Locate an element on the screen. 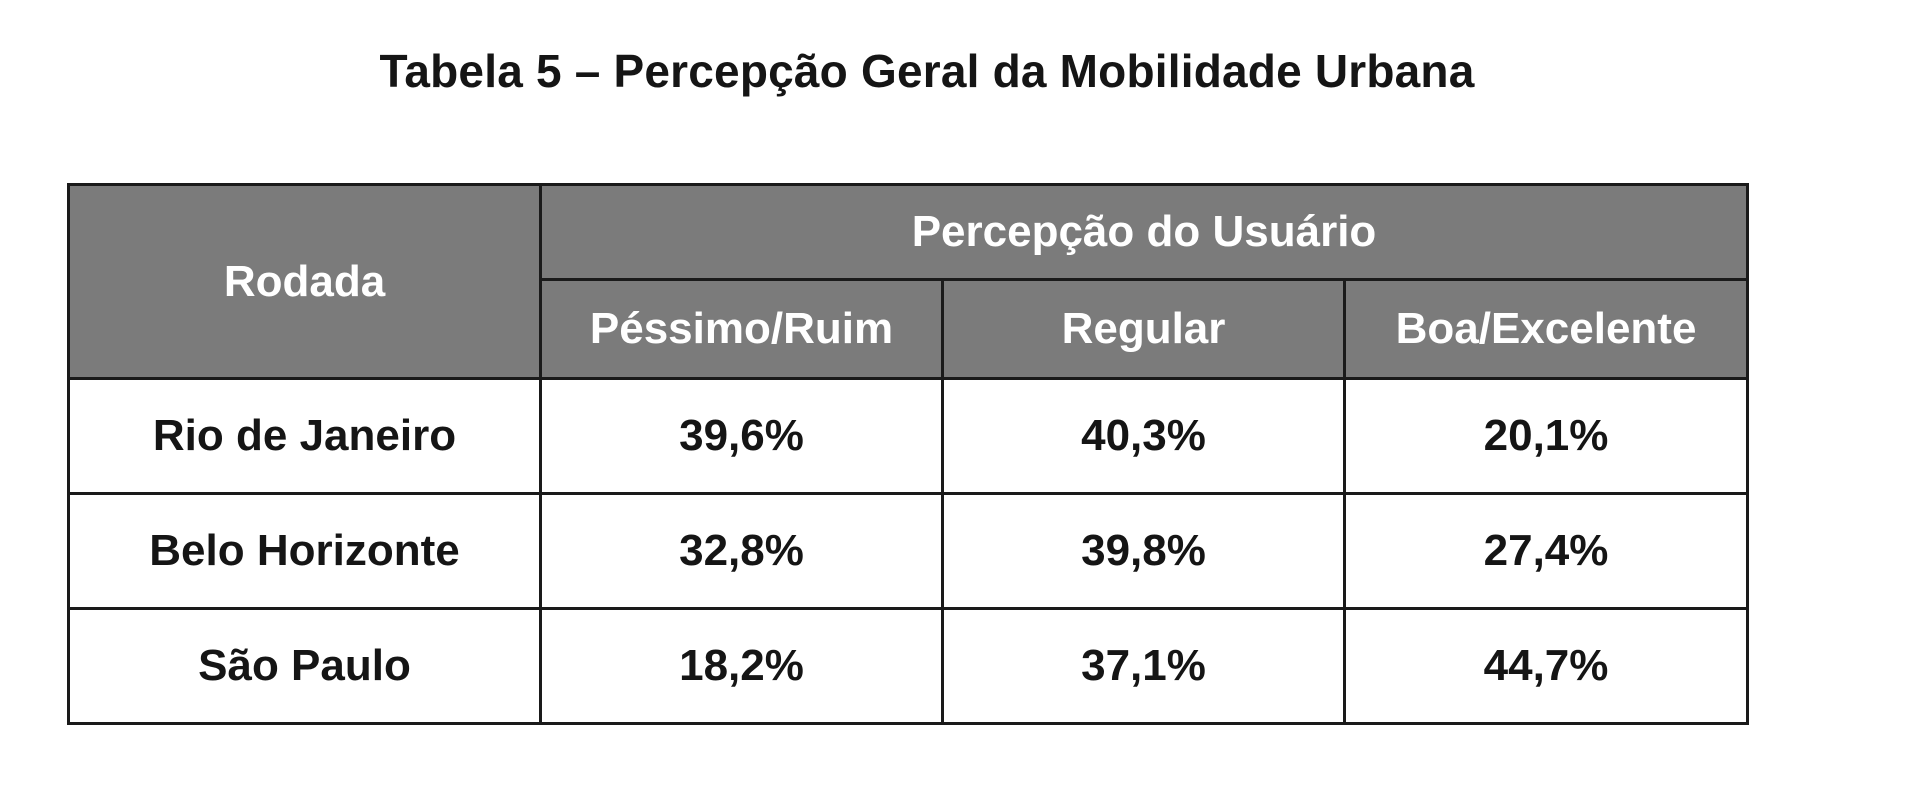 This screenshot has width=1920, height=803. cell-value: 32,8% is located at coordinates (741, 551).